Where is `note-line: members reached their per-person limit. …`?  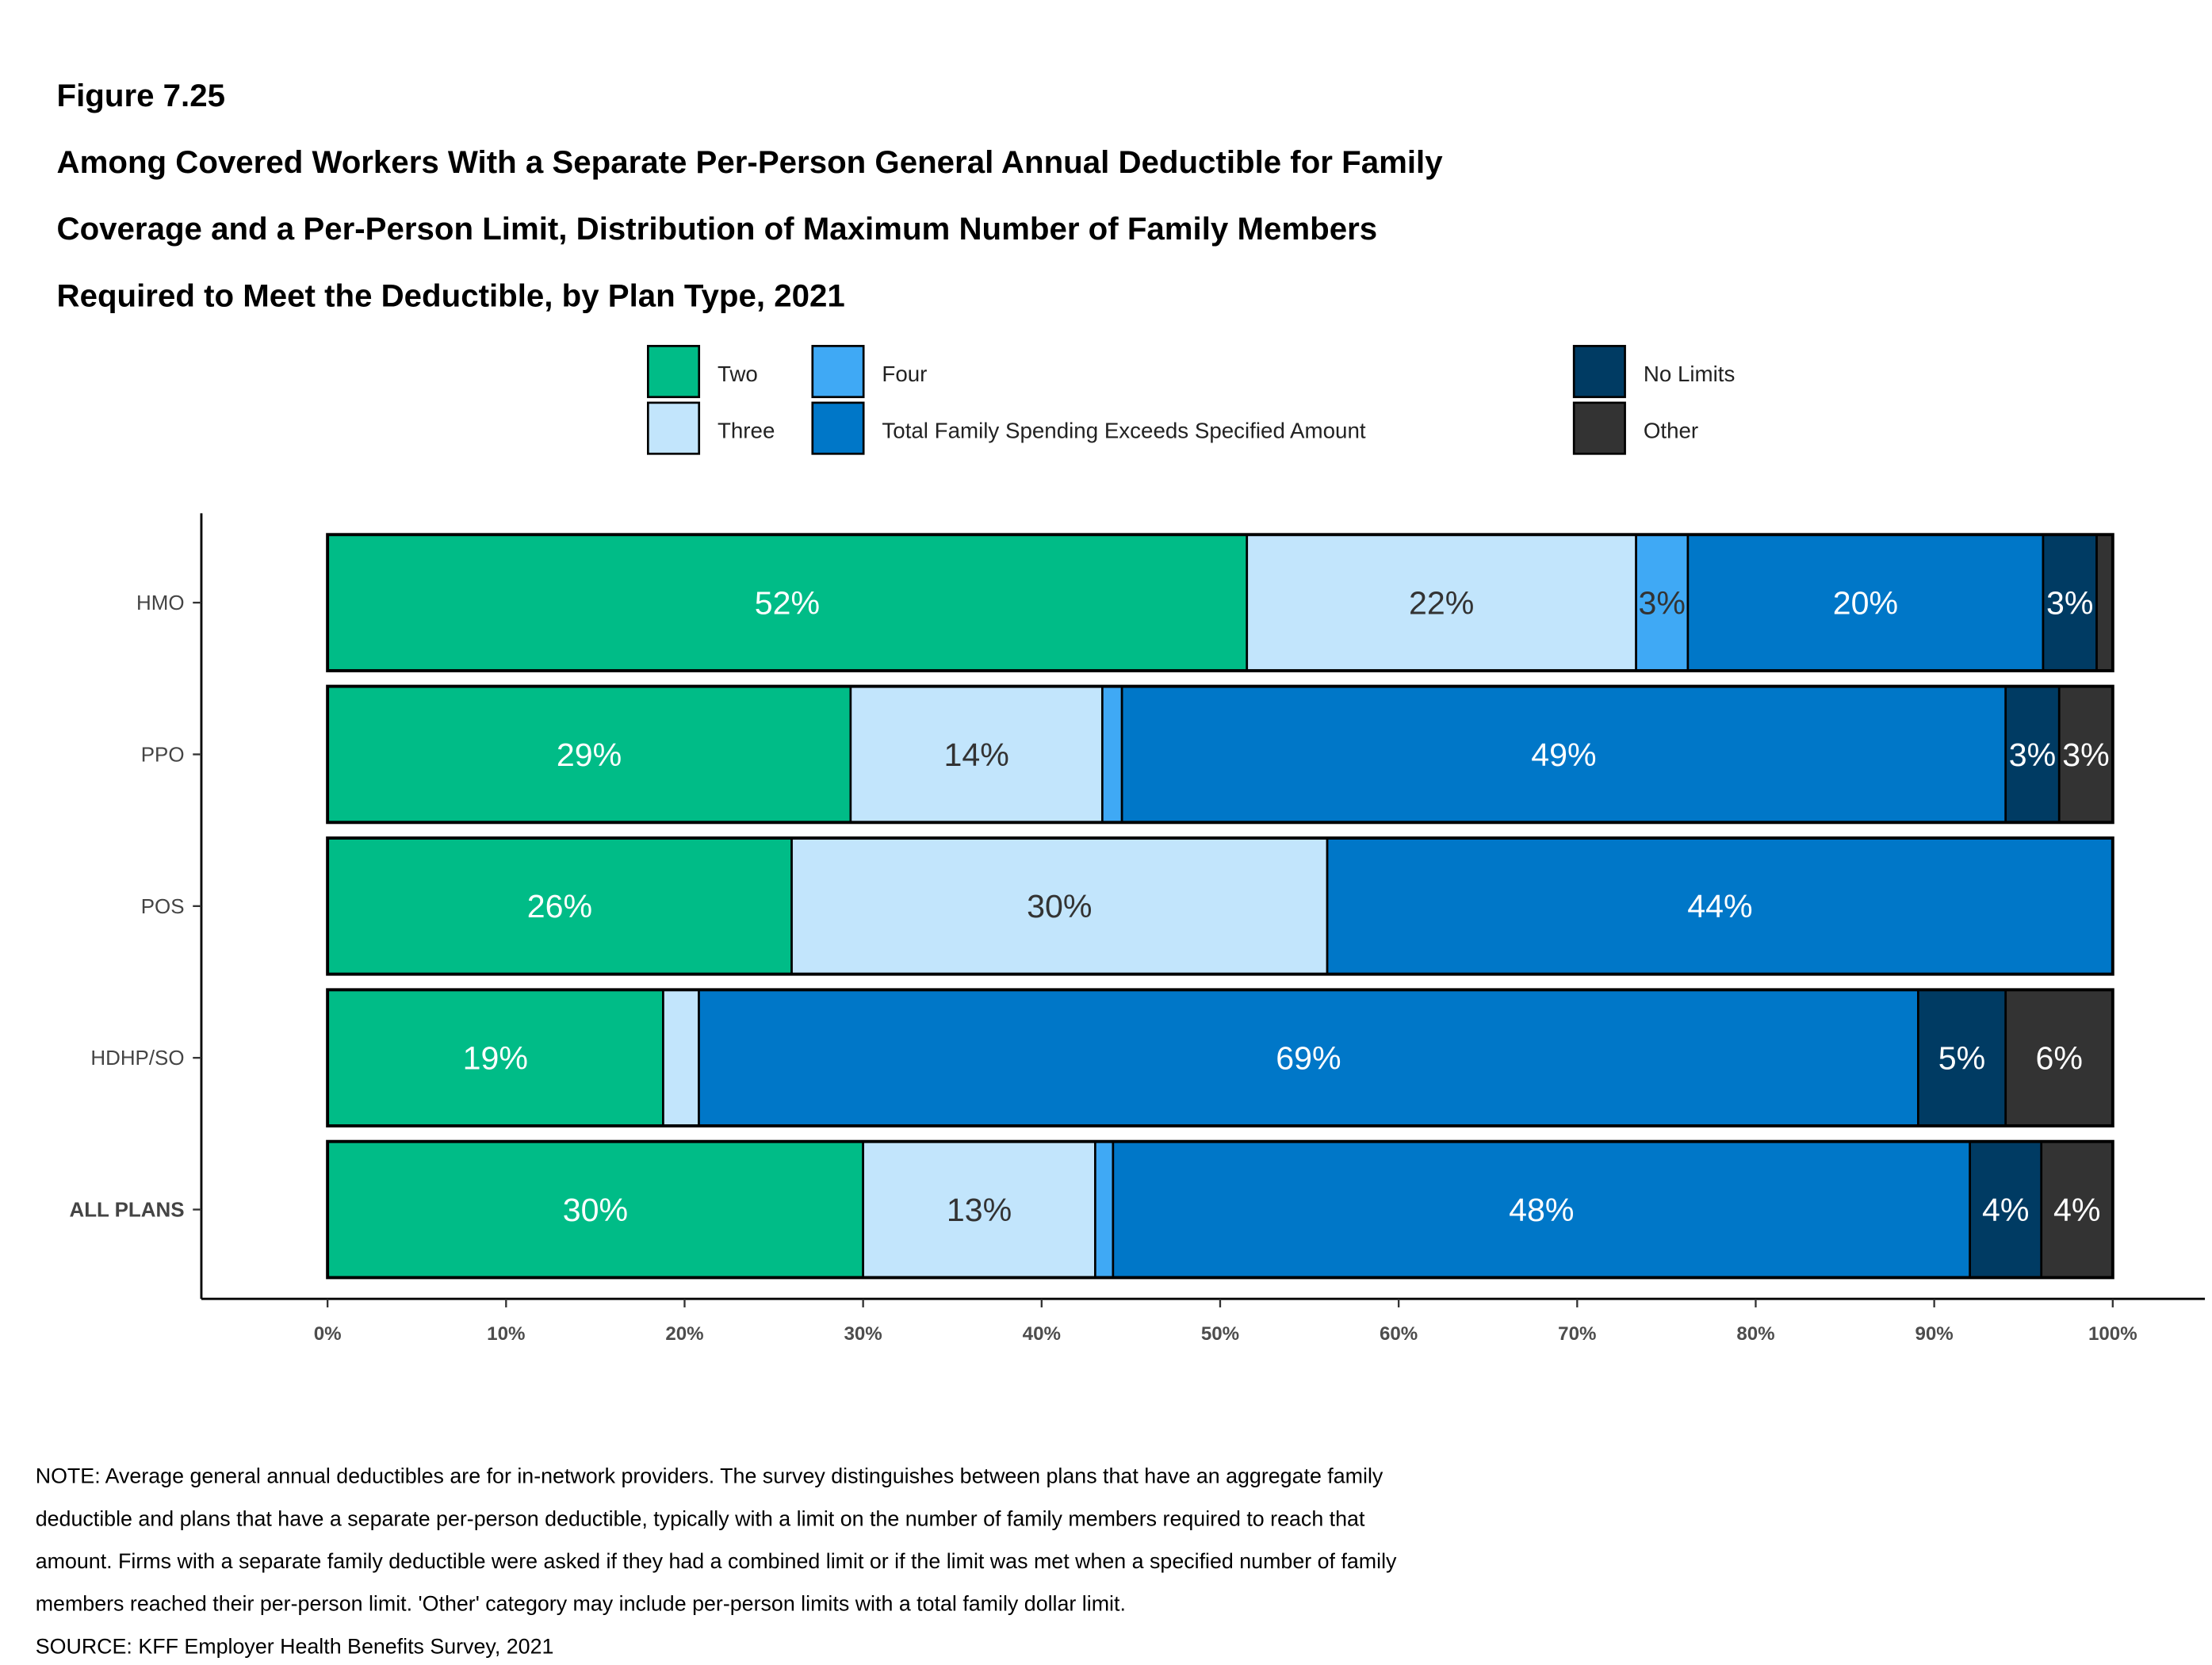 note-line: members reached their per-person limit. … is located at coordinates (581, 1604).